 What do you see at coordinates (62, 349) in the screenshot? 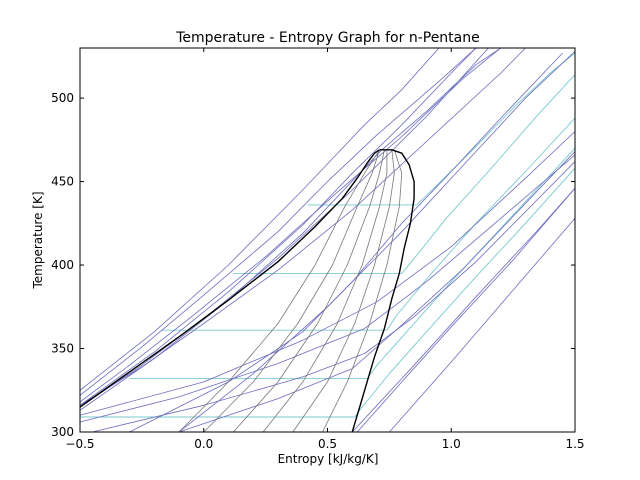
I see `y-tick-label-1: 350` at bounding box center [62, 349].